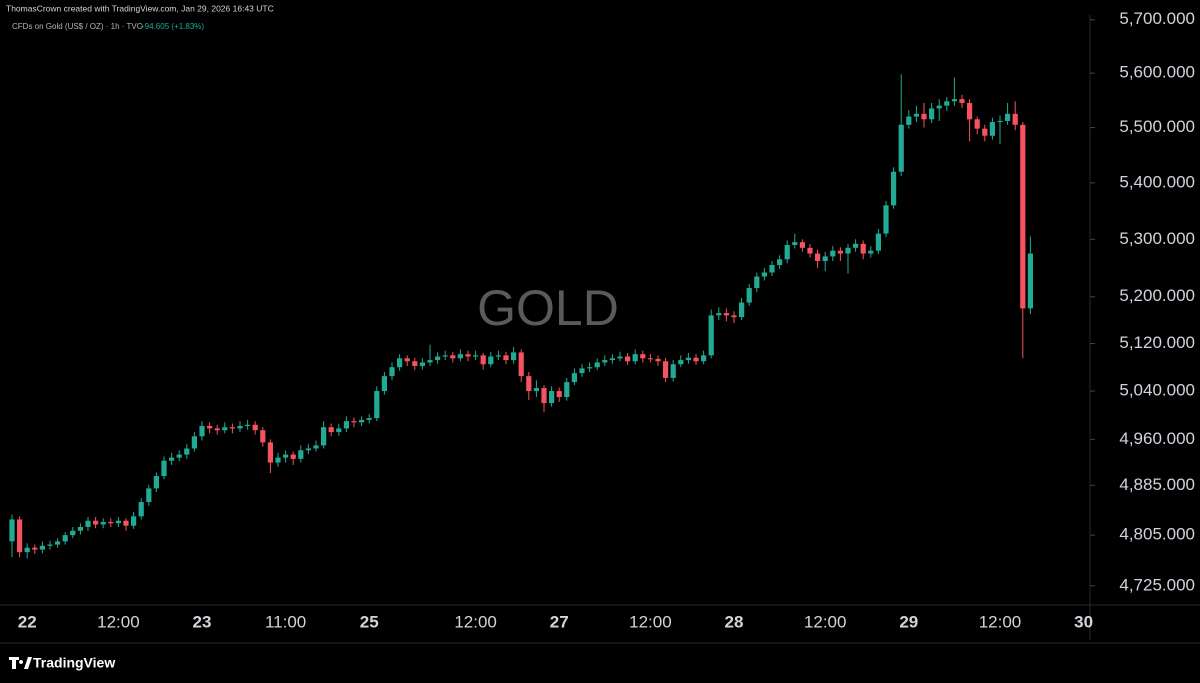 This screenshot has width=1200, height=683. What do you see at coordinates (1157, 18) in the screenshot?
I see `y-tick-label: 5,700.000` at bounding box center [1157, 18].